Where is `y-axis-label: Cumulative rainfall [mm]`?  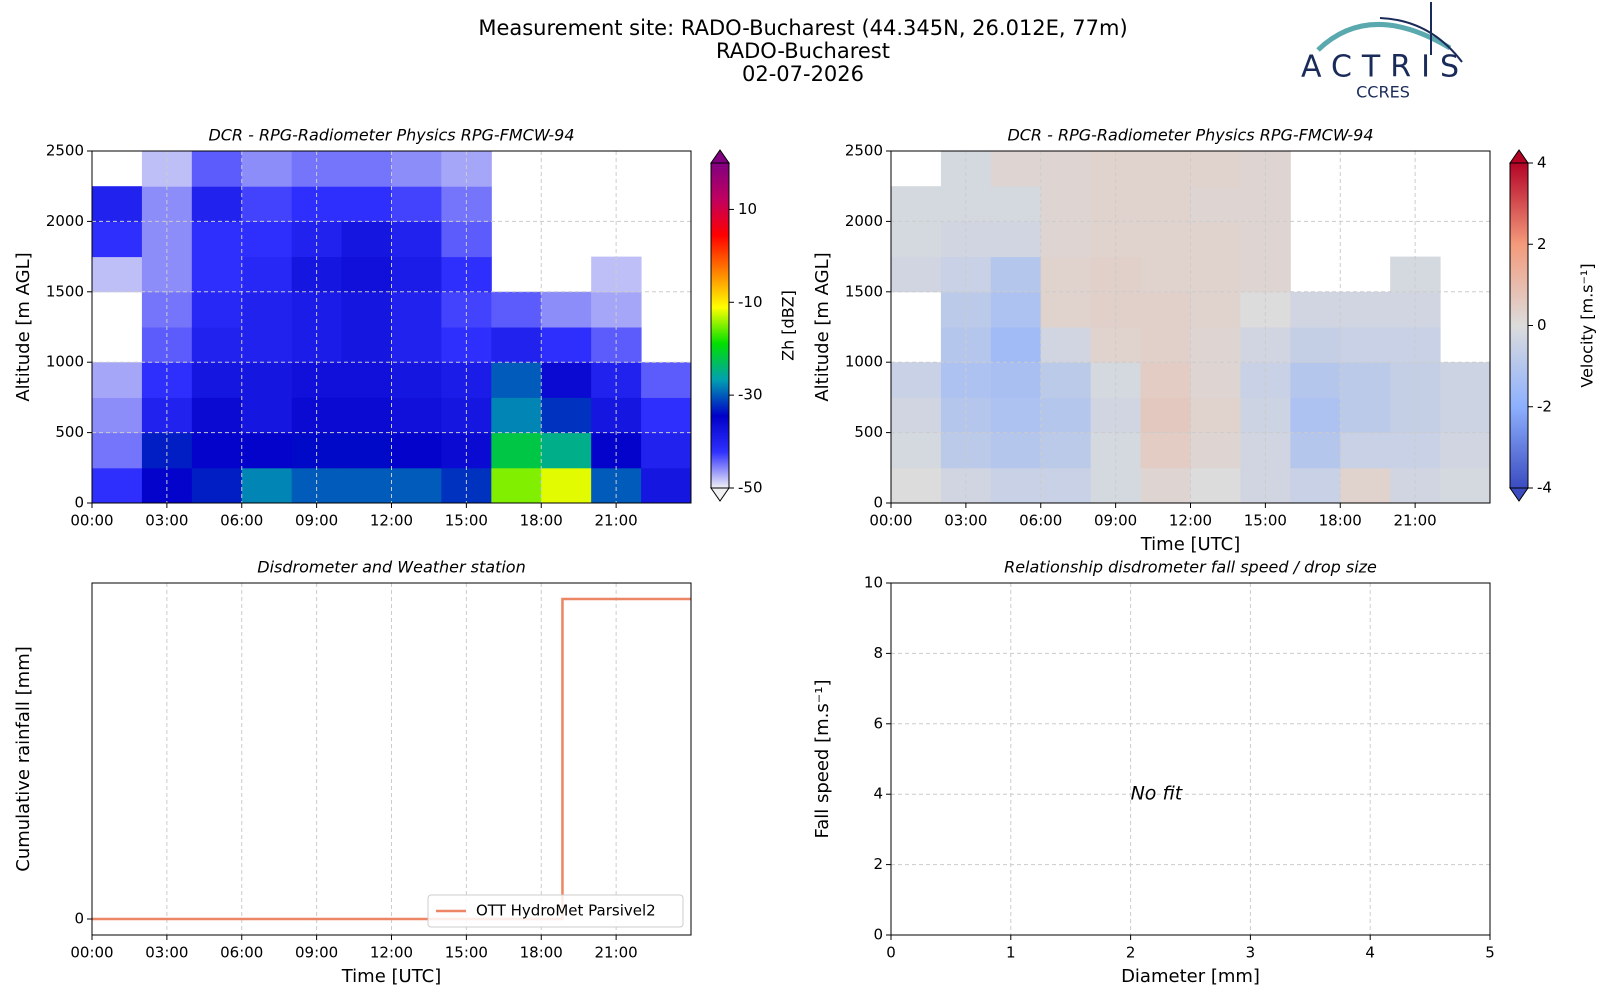 y-axis-label: Cumulative rainfall [mm] is located at coordinates (23, 759).